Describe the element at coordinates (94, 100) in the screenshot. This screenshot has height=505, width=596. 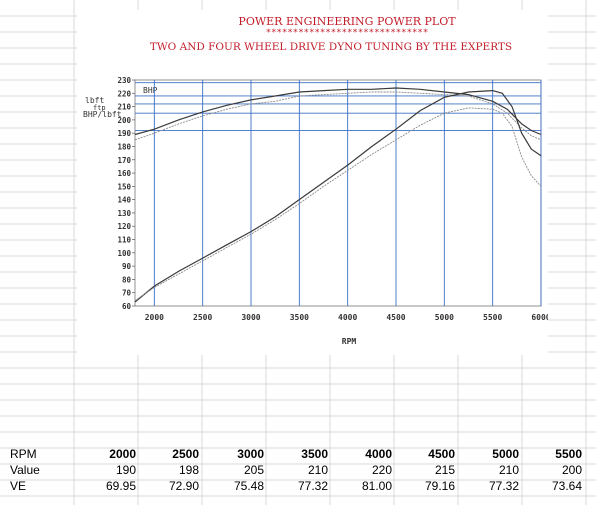
I see `y-axis-label-lbft: lbft` at that location.